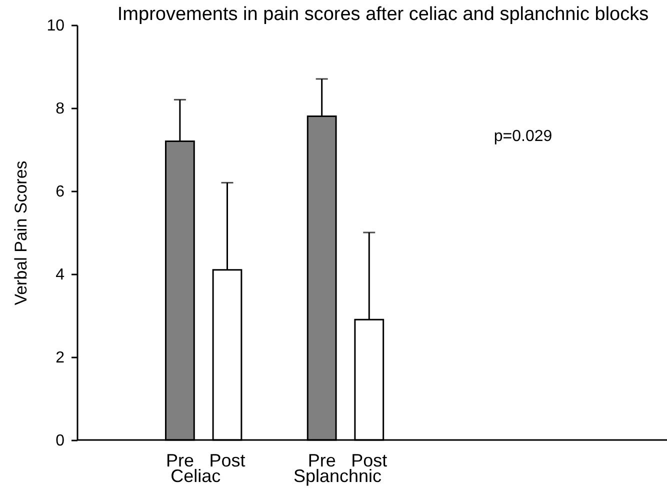 The width and height of the screenshot is (667, 495). What do you see at coordinates (60, 192) in the screenshot?
I see `y-tick-label: 6` at bounding box center [60, 192].